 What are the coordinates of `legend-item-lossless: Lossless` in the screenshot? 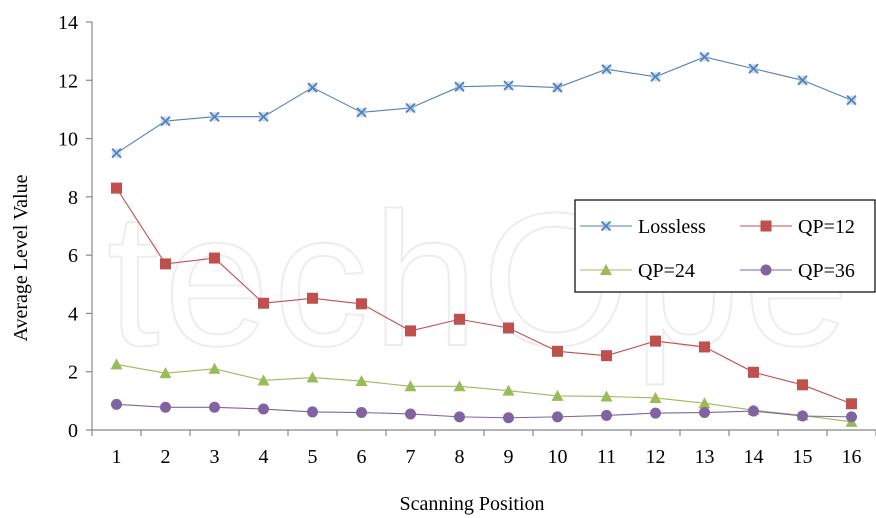 It's located at (643, 227).